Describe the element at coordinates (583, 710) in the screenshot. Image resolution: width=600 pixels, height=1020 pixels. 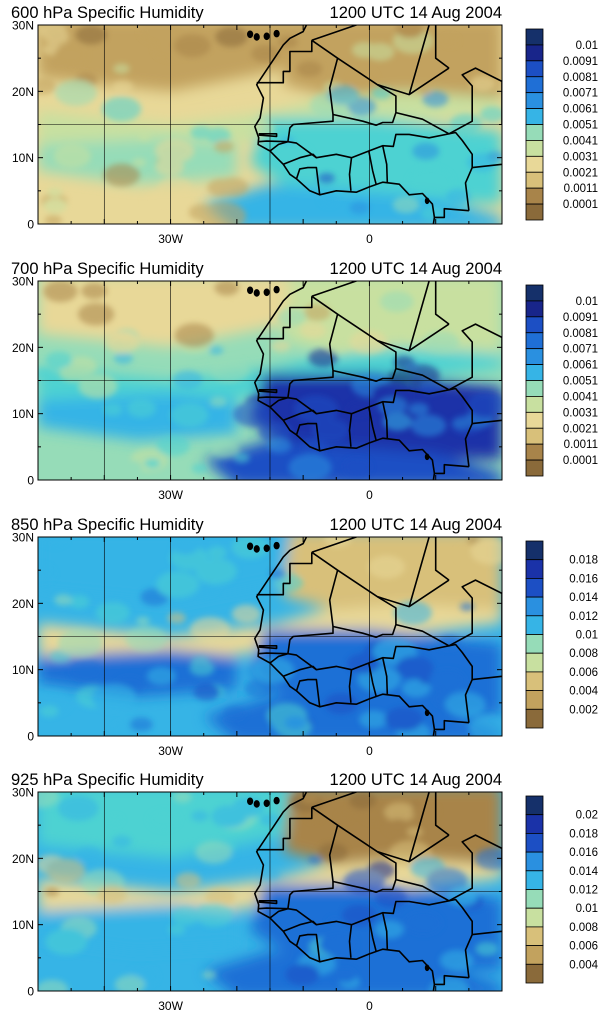
I see `colorbar-label: 0.002` at that location.